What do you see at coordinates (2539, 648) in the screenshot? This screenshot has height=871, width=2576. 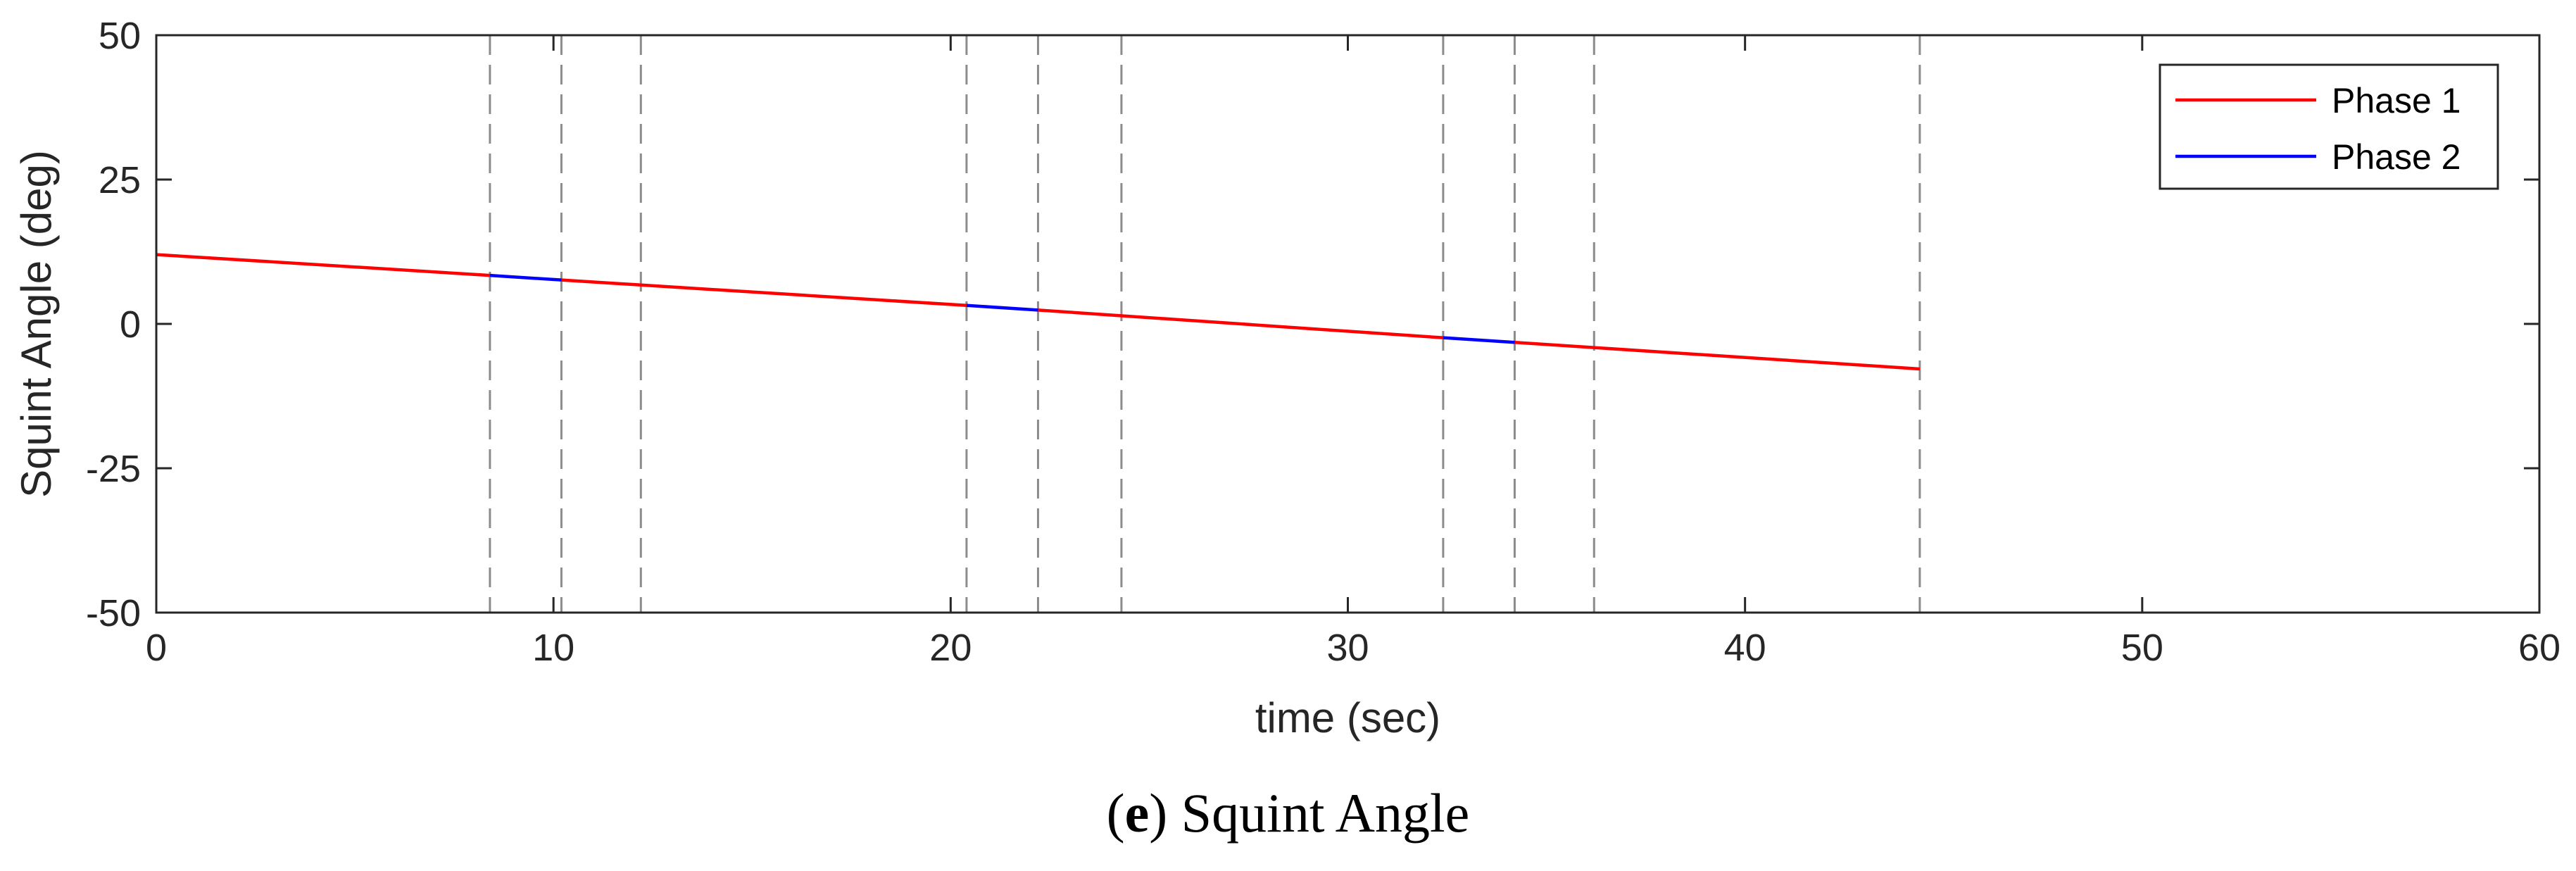 I see `x-tick-label-6: 60` at bounding box center [2539, 648].